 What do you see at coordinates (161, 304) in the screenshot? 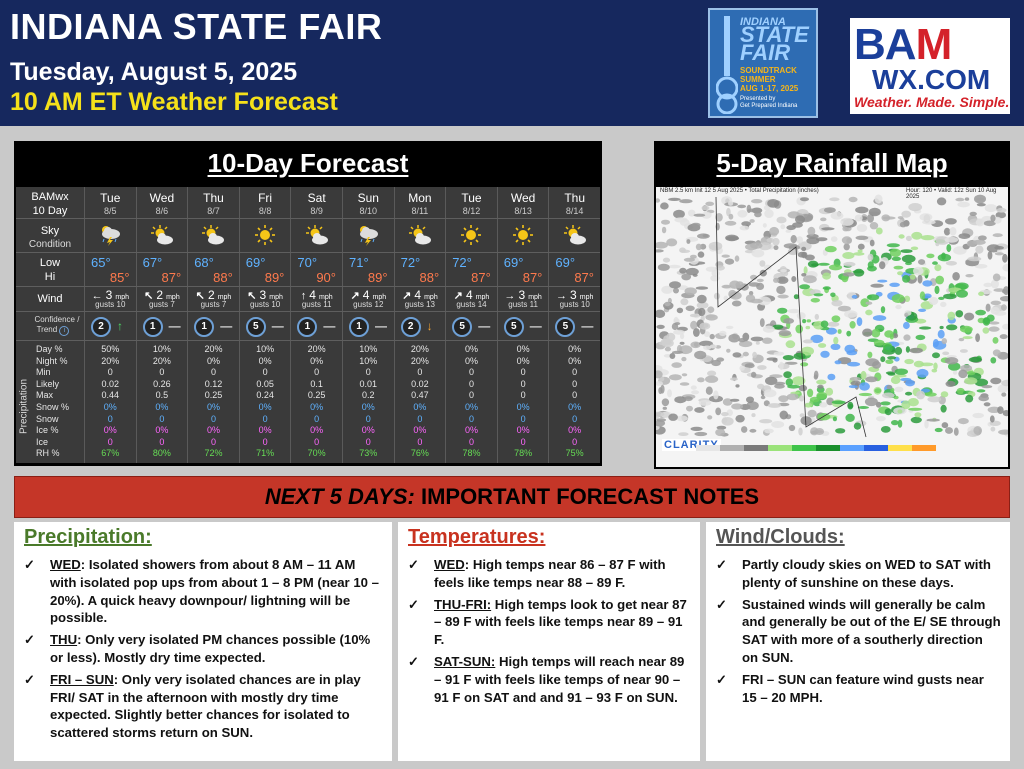
I see `wind-gusts: gusts 7` at bounding box center [161, 304].